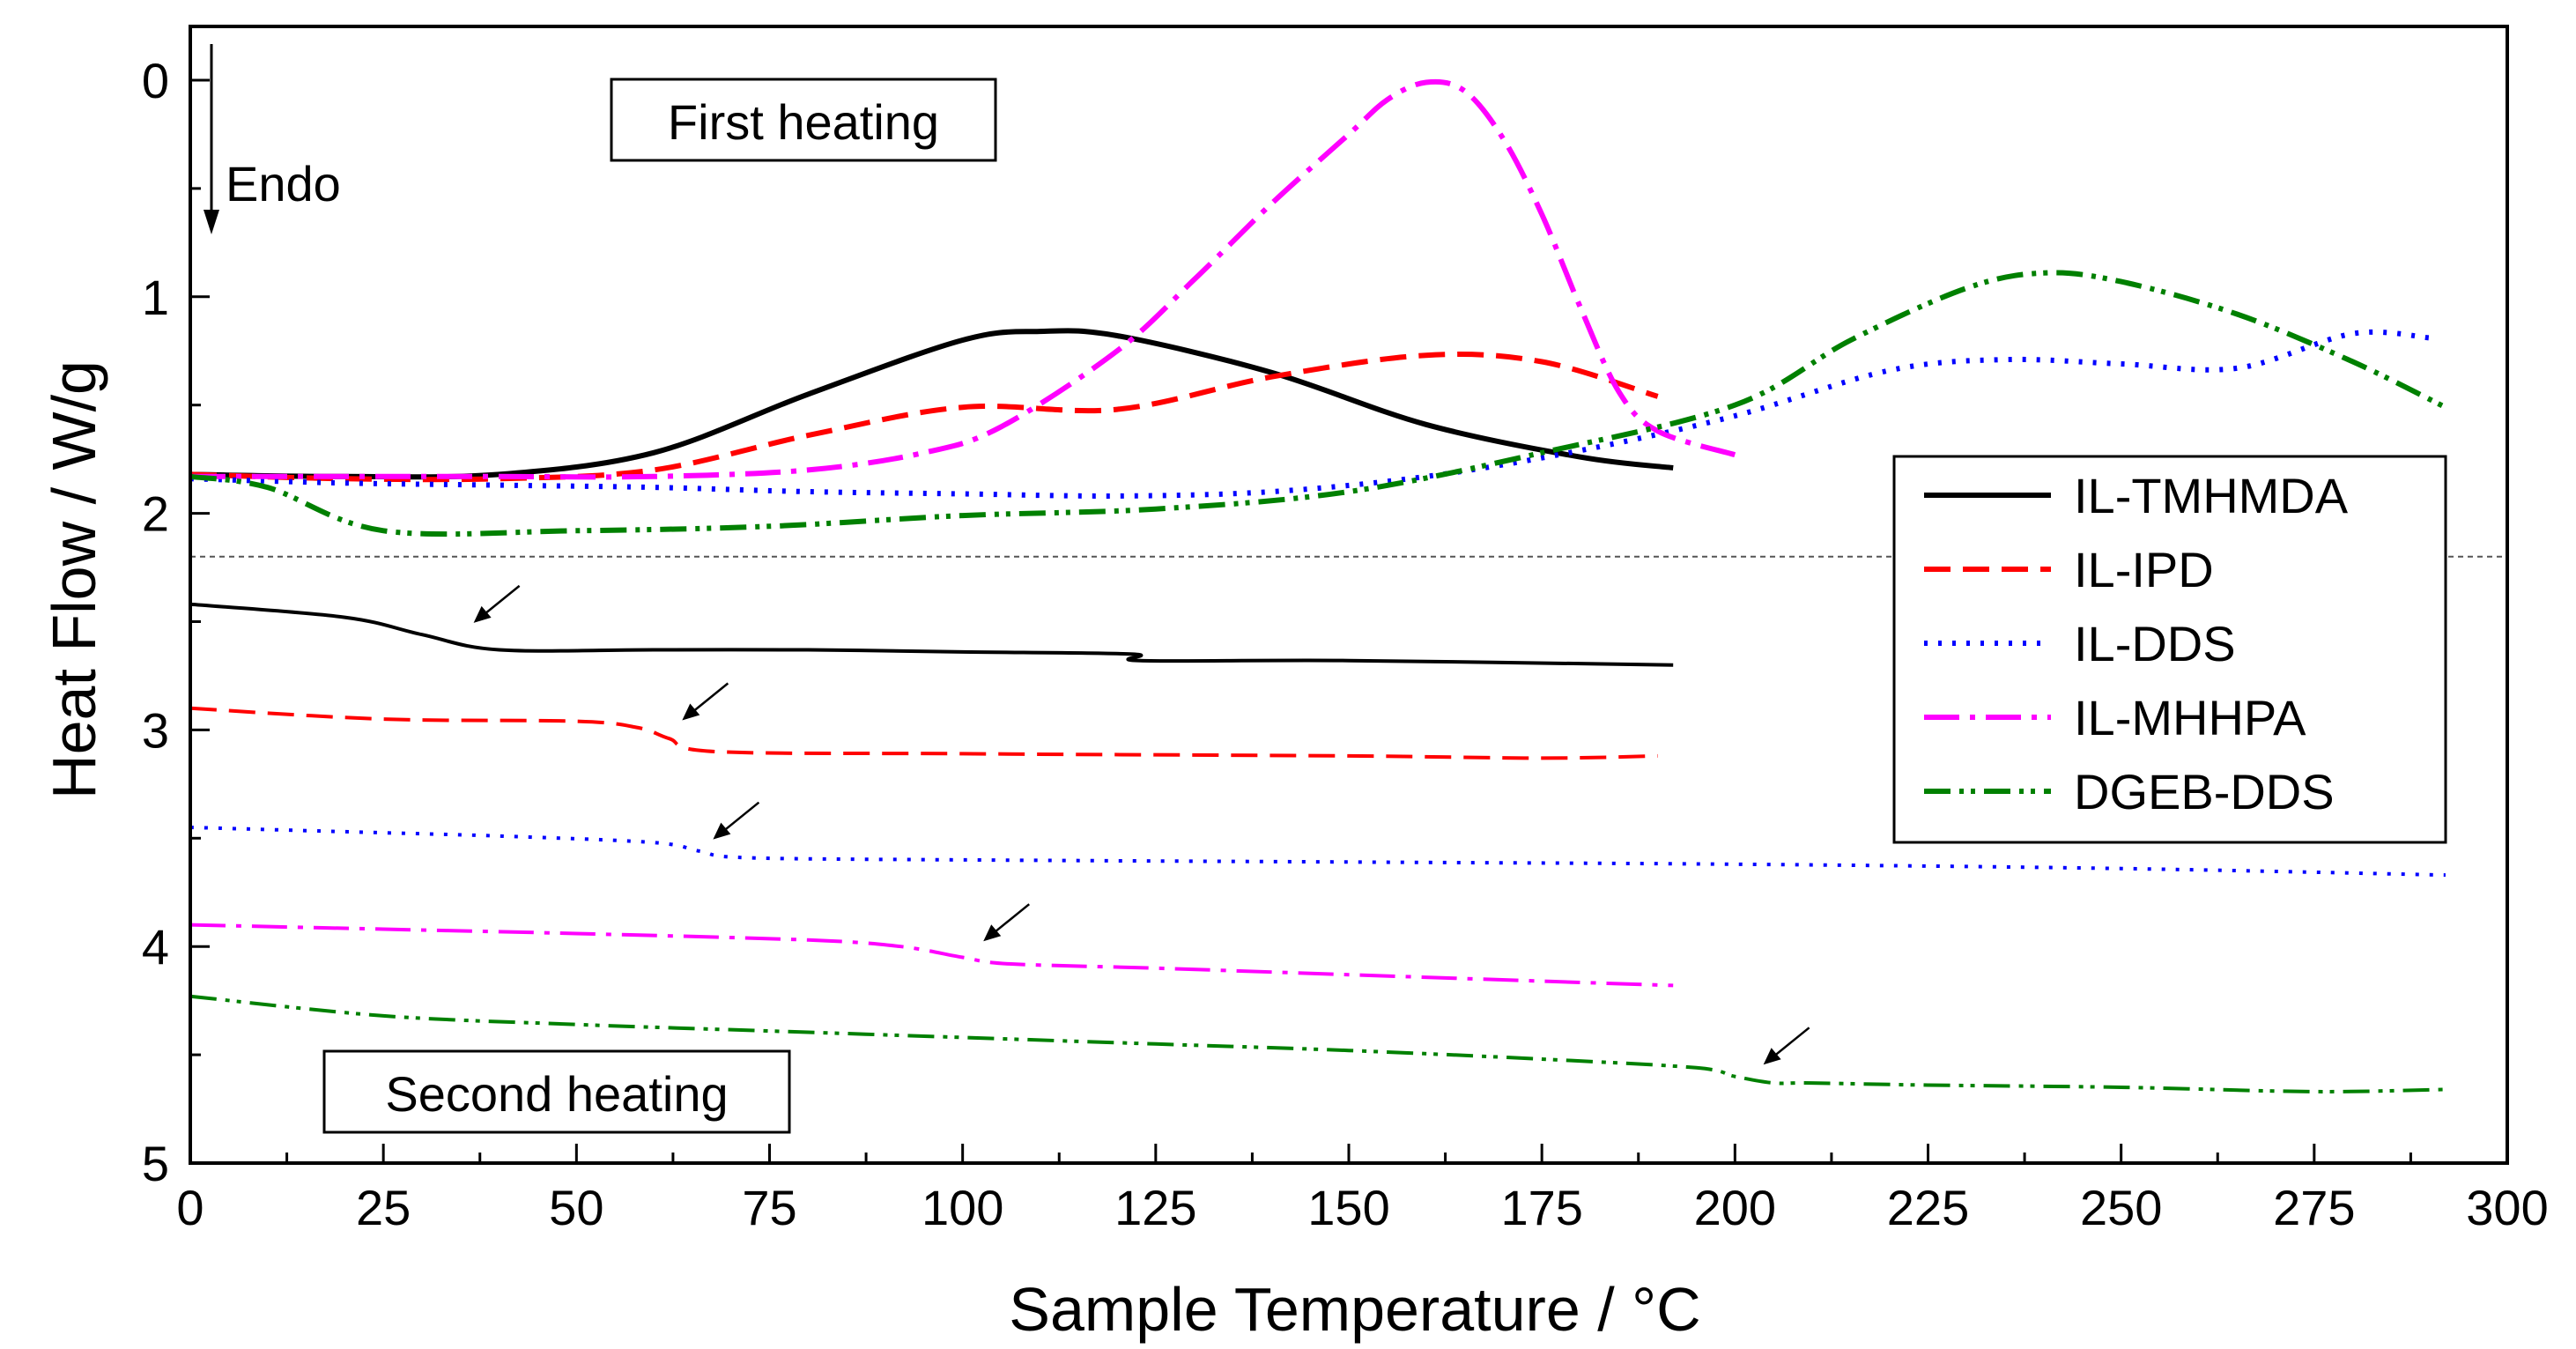 The height and width of the screenshot is (1349, 2576). I want to click on tg-arrow-il-dds, so click(736, 820).